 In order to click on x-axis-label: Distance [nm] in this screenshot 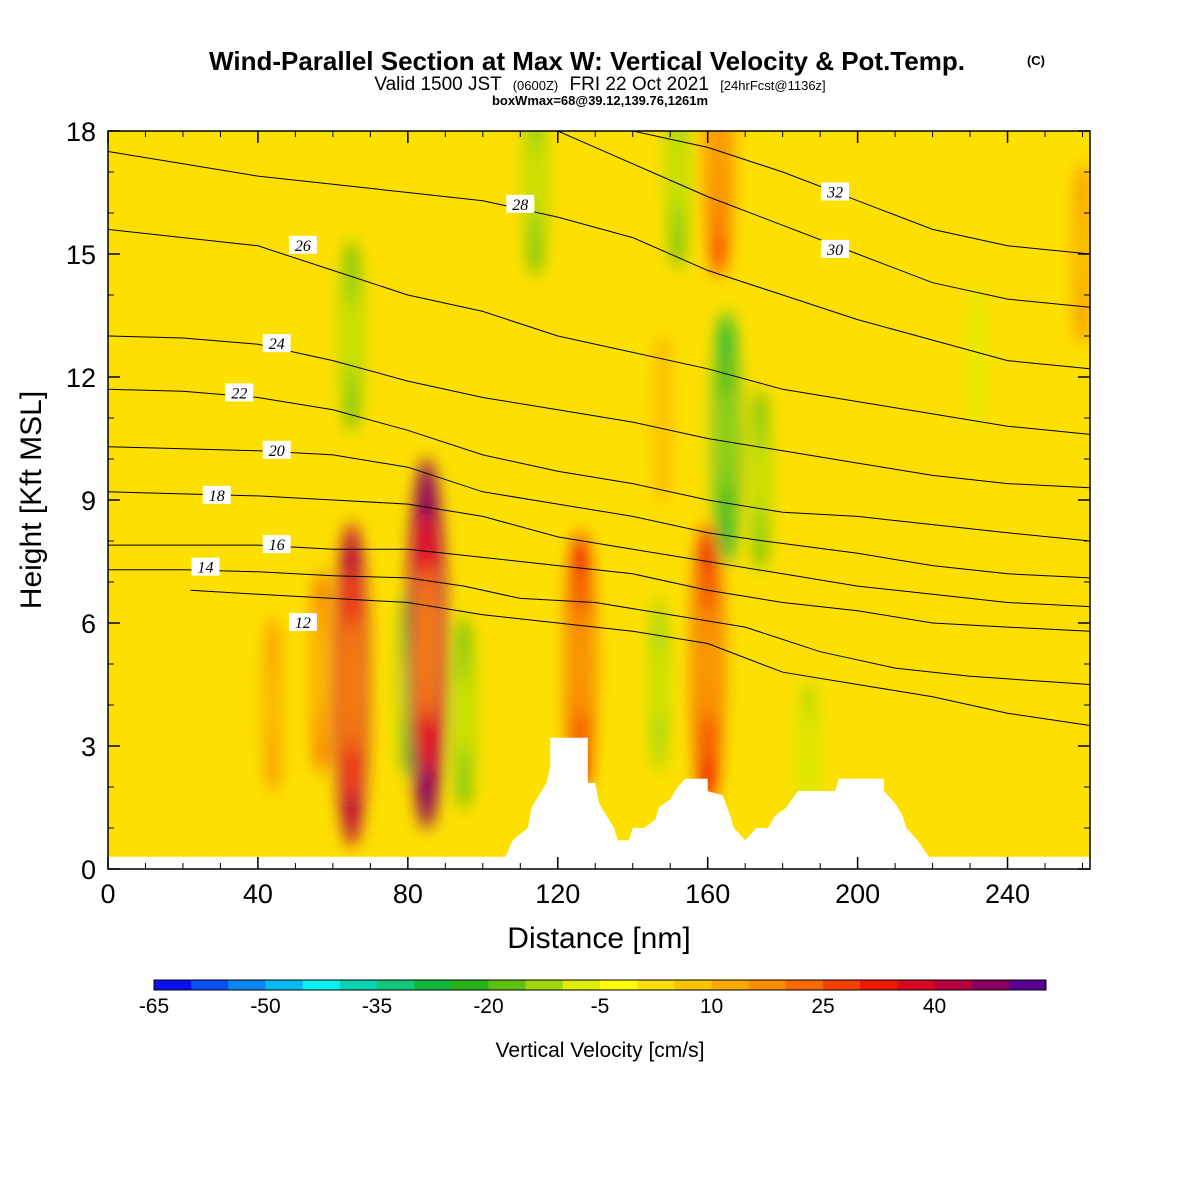, I will do `click(598, 938)`.